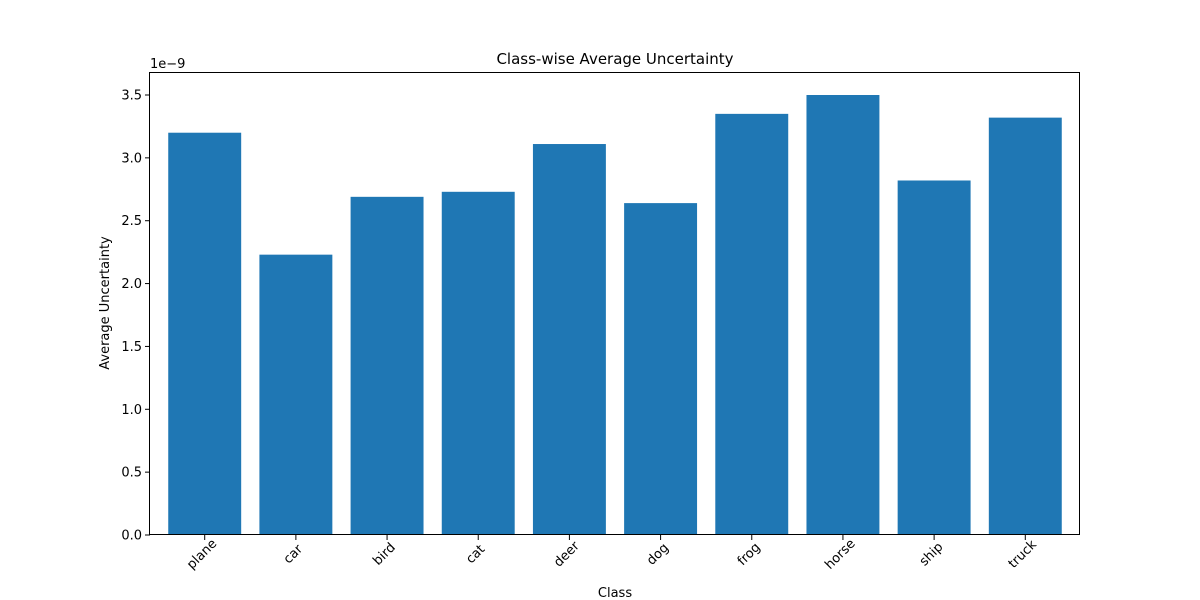 The image size is (1200, 600). Describe the element at coordinates (1025, 326) in the screenshot. I see `bar-truck` at that location.